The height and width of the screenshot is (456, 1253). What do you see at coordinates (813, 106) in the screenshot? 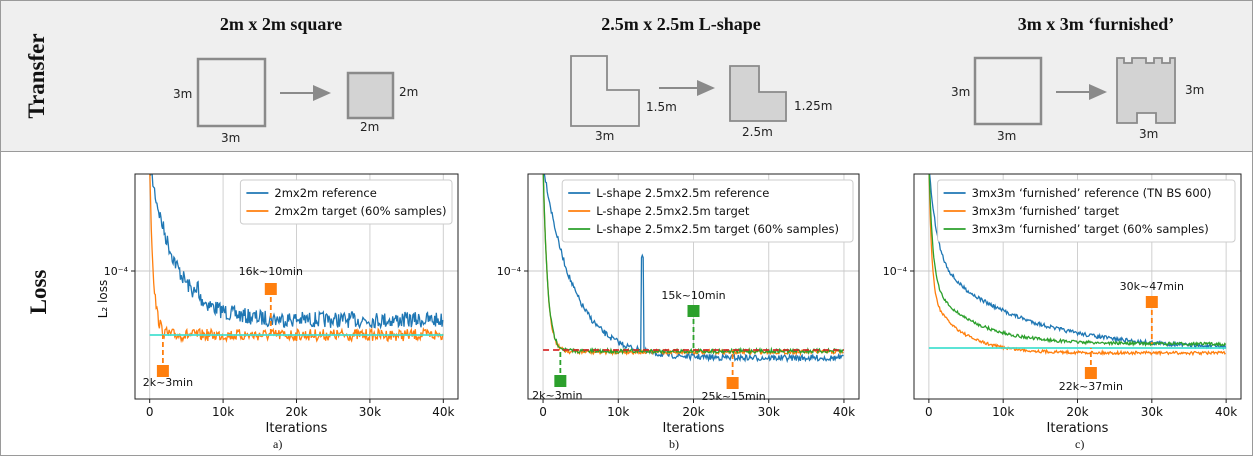
I see `sketch-b-target-side: 1.25m` at bounding box center [813, 106].